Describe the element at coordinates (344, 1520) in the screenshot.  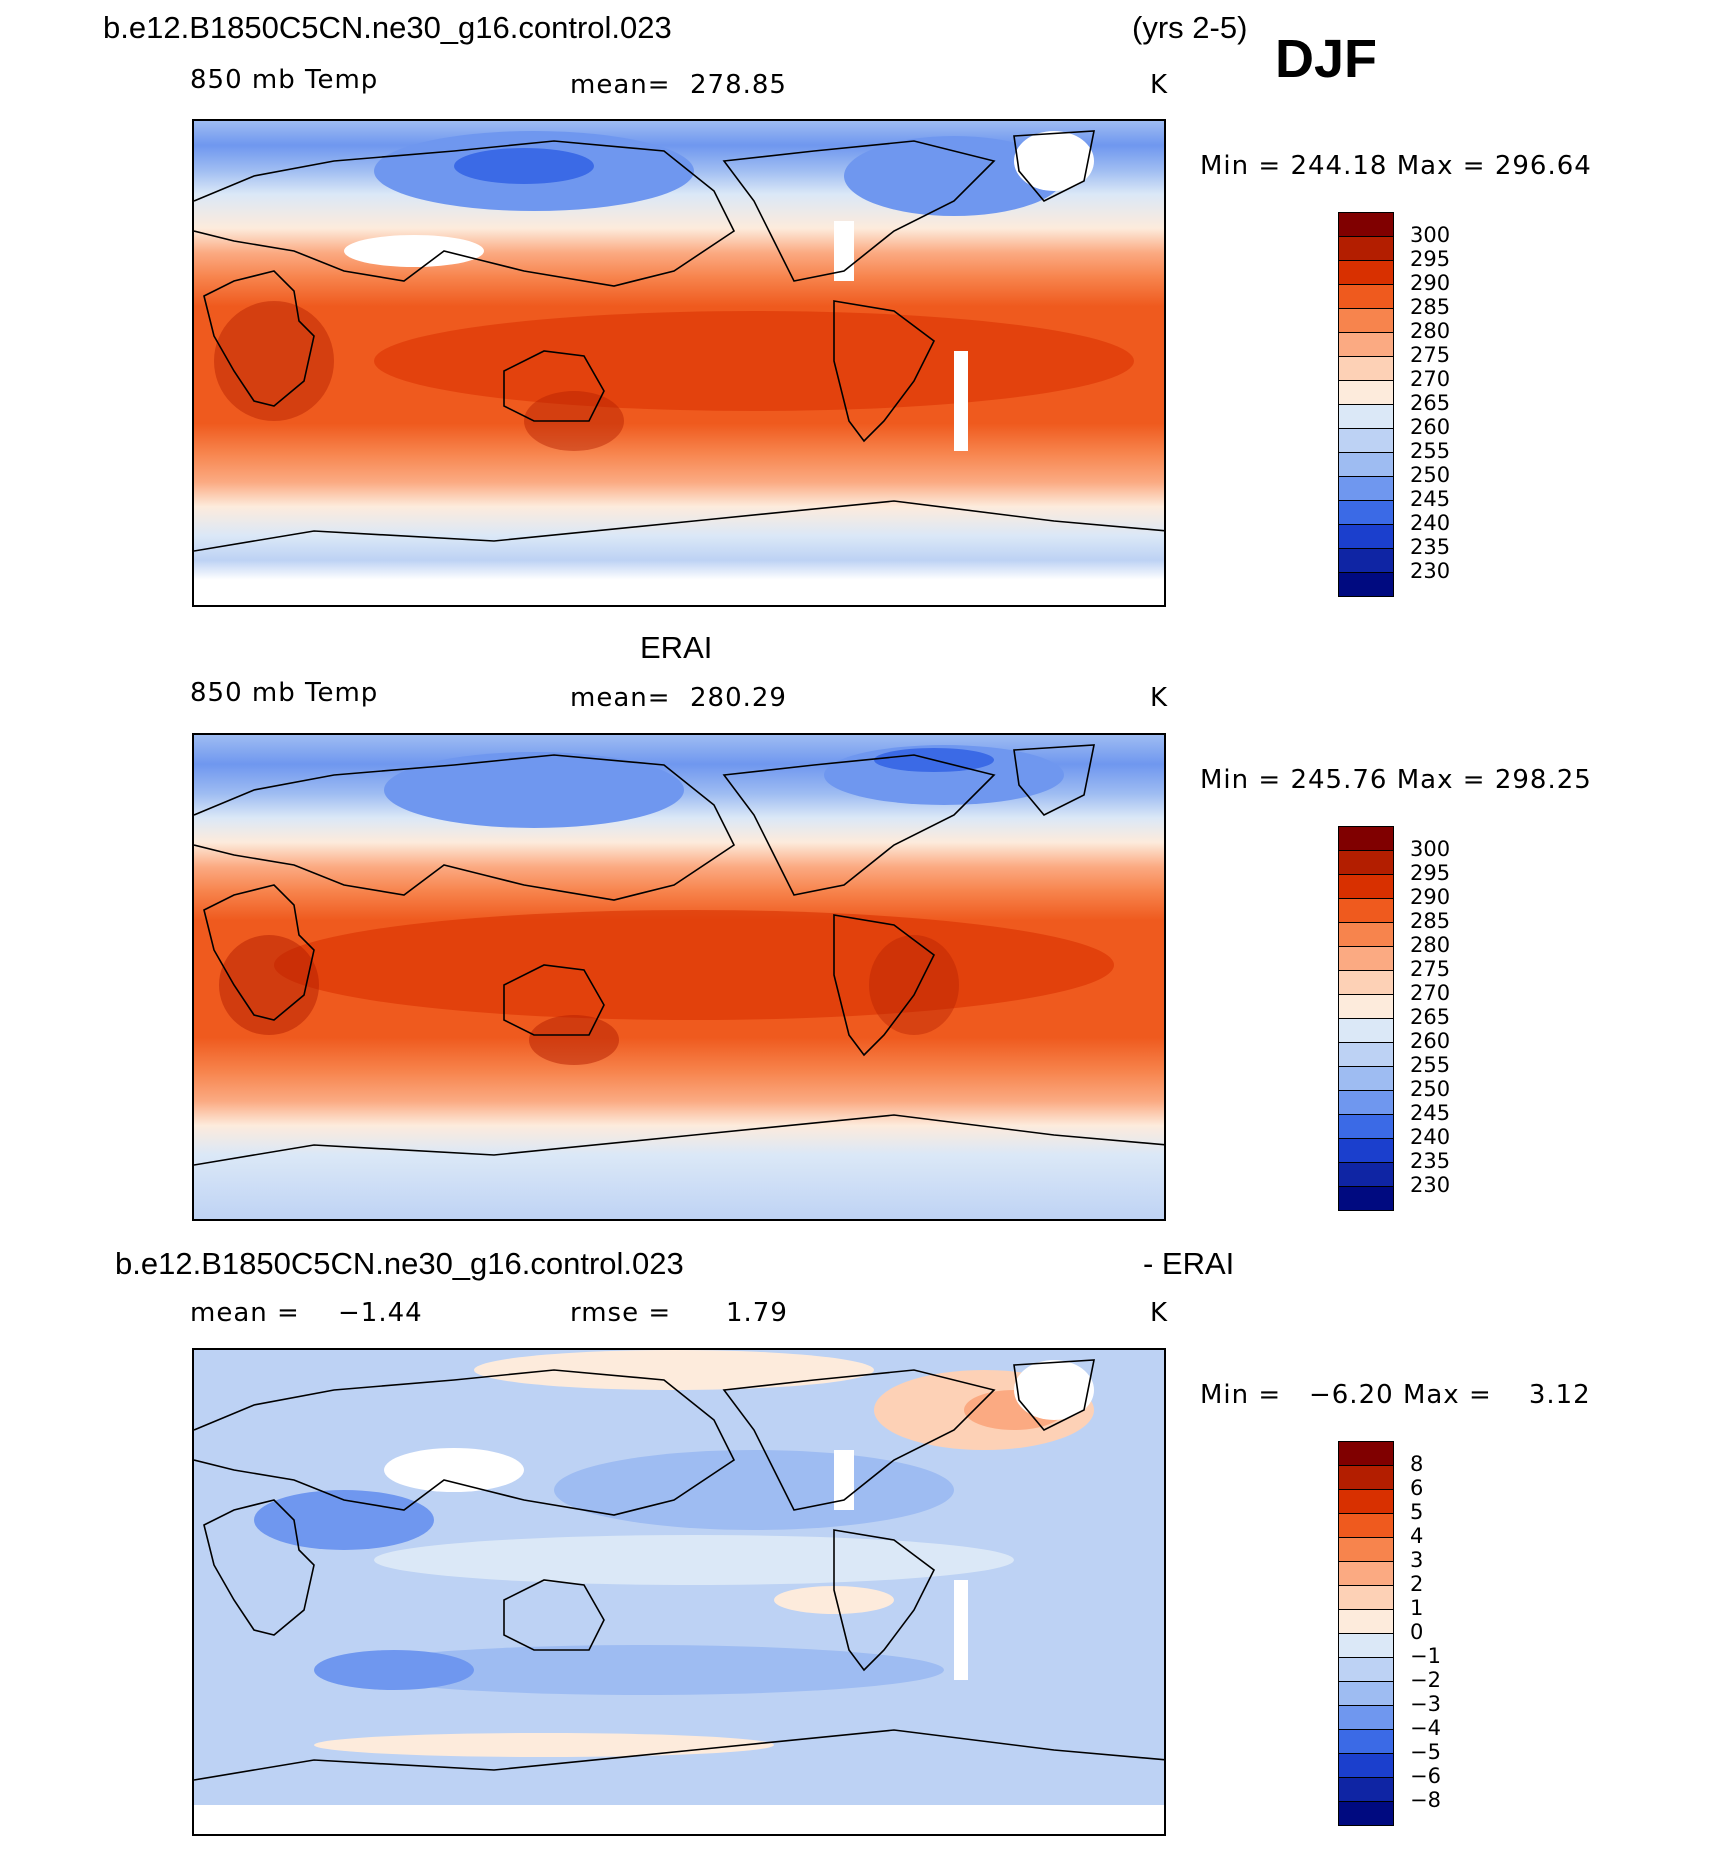
I see `panel3-diff-indian` at that location.